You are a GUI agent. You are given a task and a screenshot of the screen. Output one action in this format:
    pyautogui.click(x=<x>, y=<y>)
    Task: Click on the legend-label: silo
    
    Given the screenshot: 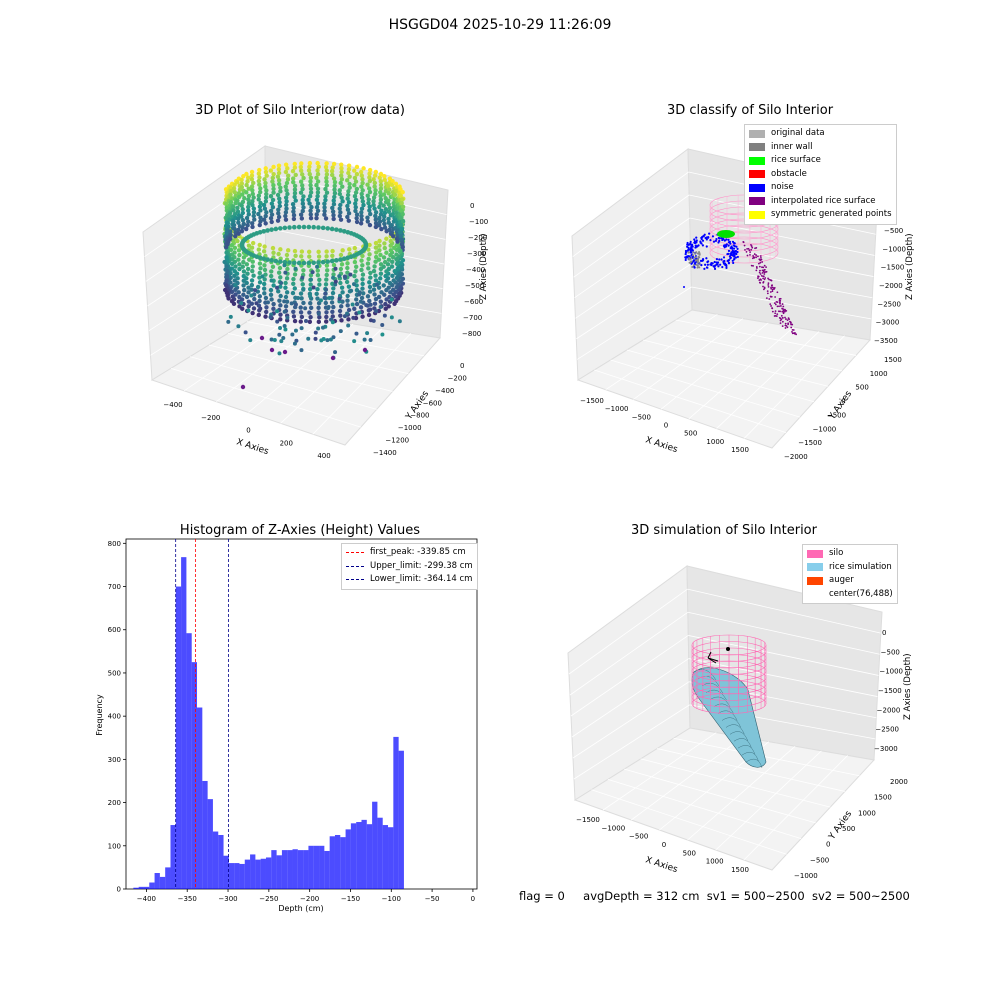 What is the action you would take?
    pyautogui.click(x=836, y=553)
    